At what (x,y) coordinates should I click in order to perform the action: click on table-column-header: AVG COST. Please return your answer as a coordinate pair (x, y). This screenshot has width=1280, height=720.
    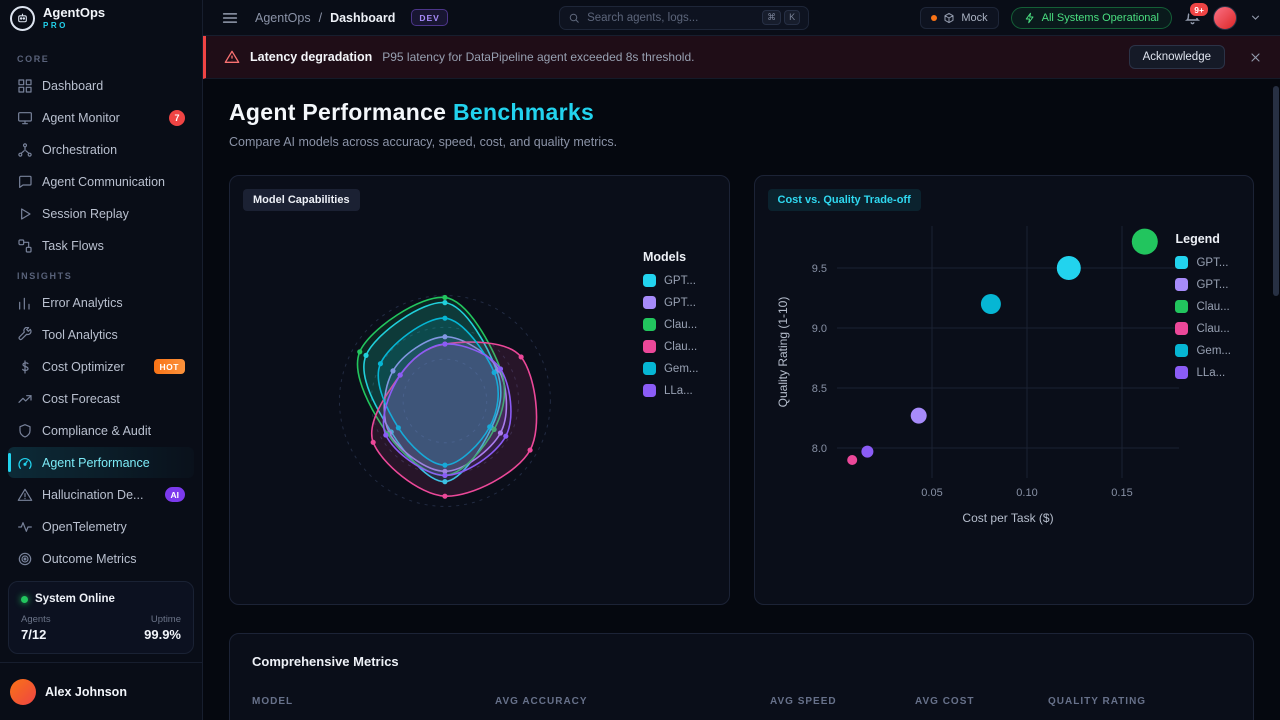
    Looking at the image, I should click on (945, 701).